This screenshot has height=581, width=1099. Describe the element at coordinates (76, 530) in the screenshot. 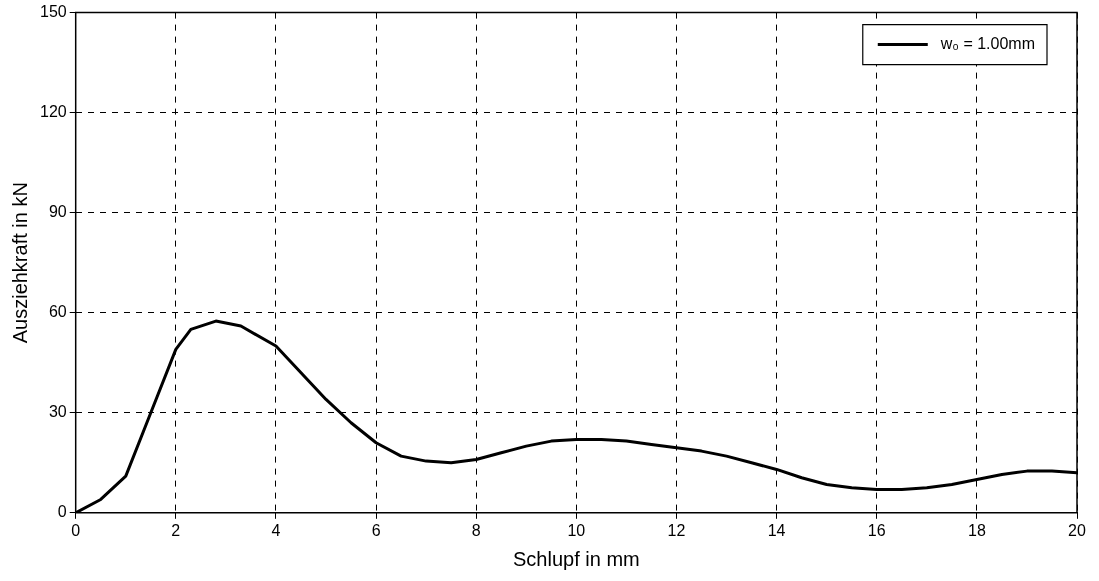

I see `x-tick-label: 0` at that location.